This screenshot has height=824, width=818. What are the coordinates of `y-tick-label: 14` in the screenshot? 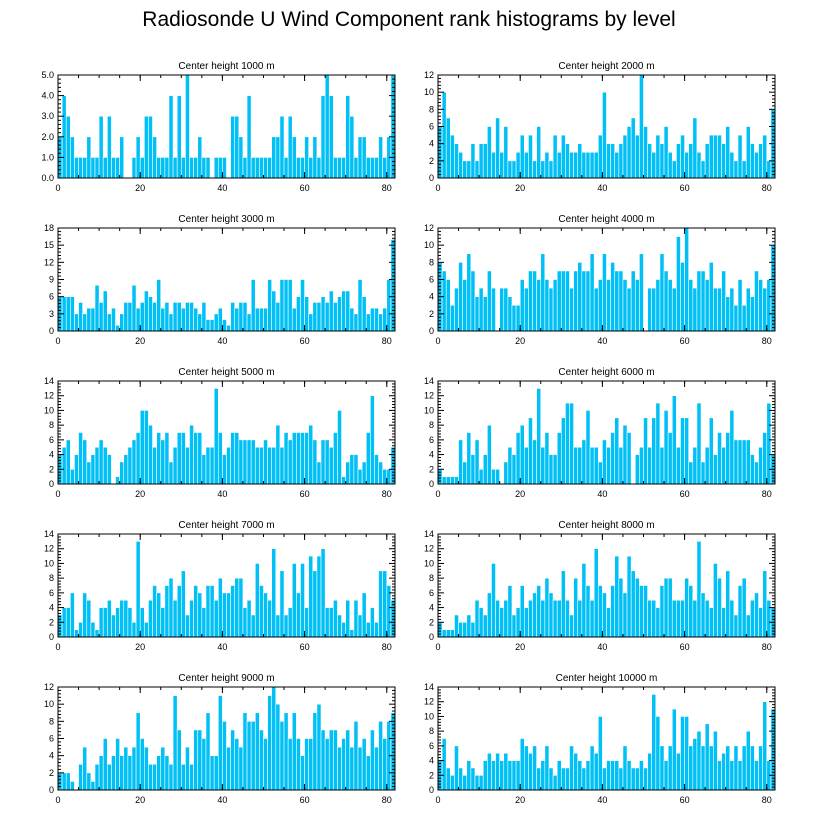 It's located at (429, 687).